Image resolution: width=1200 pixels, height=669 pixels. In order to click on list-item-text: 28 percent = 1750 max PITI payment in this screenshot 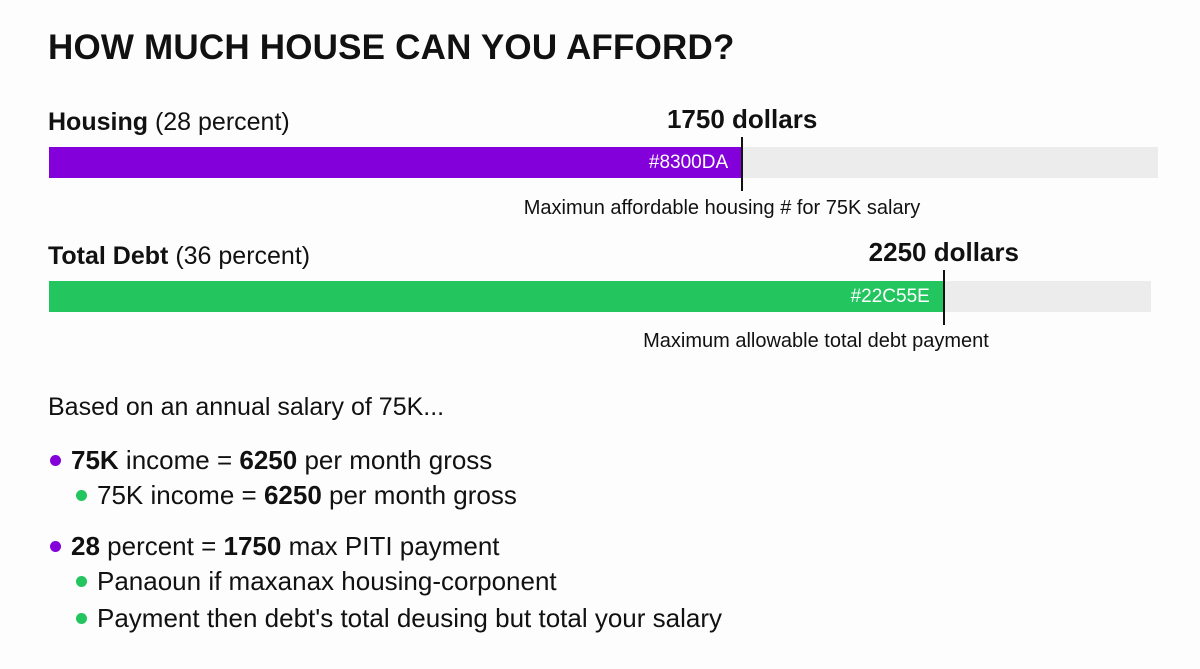, I will do `click(285, 546)`.